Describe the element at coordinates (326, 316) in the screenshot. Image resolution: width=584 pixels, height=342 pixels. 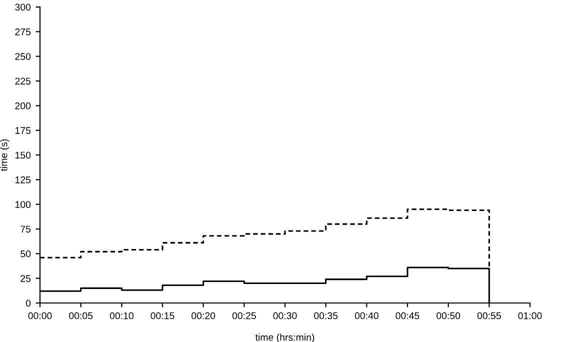
I see `x-tick-label: 00:35` at that location.